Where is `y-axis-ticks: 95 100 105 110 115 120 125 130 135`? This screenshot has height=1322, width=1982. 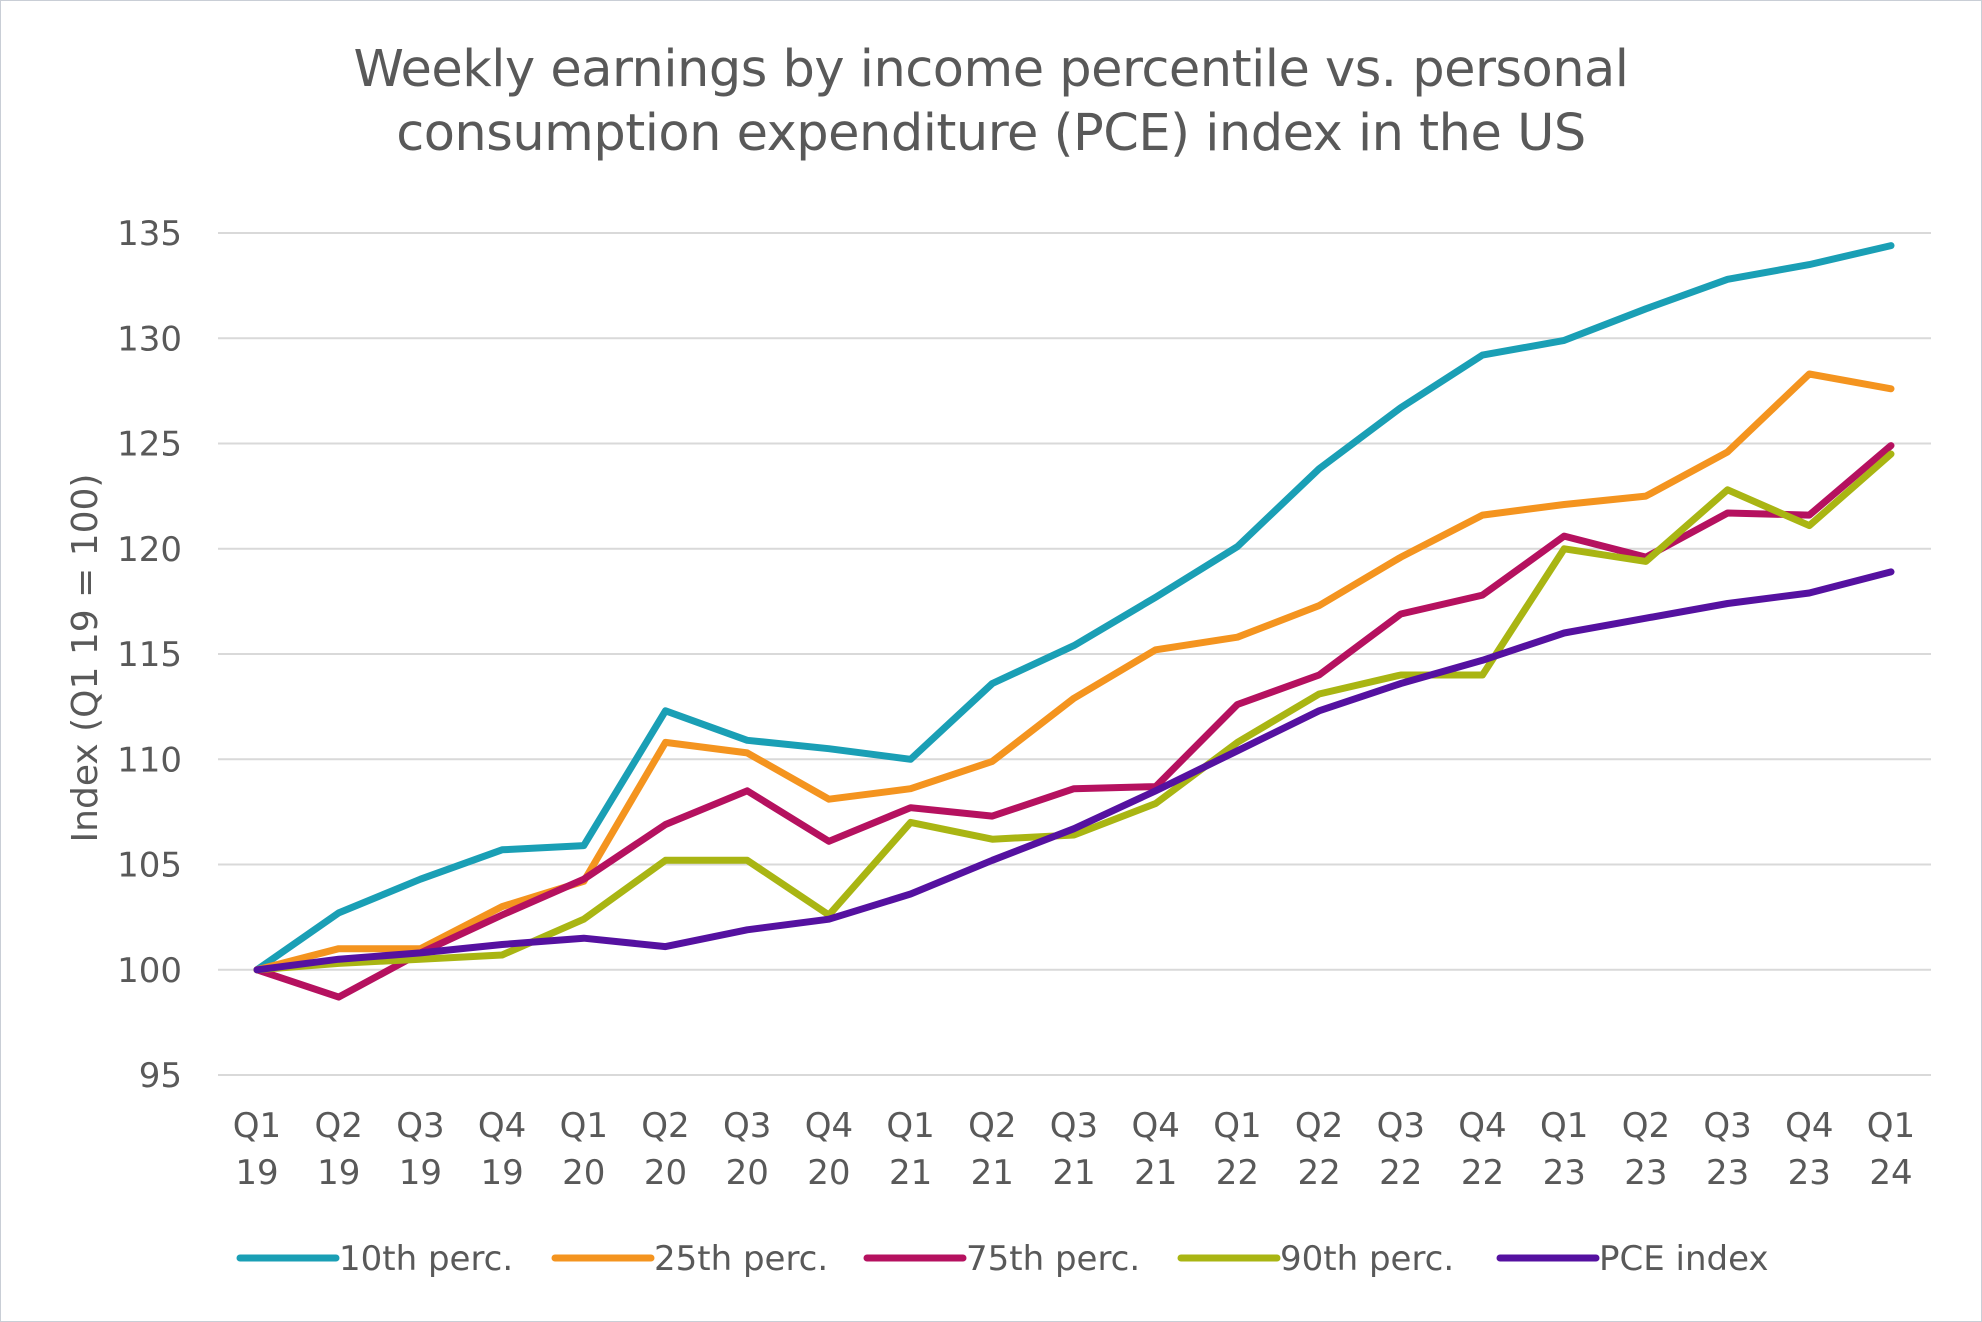 y-axis-ticks: 95 100 105 110 115 120 125 130 135 is located at coordinates (149, 655).